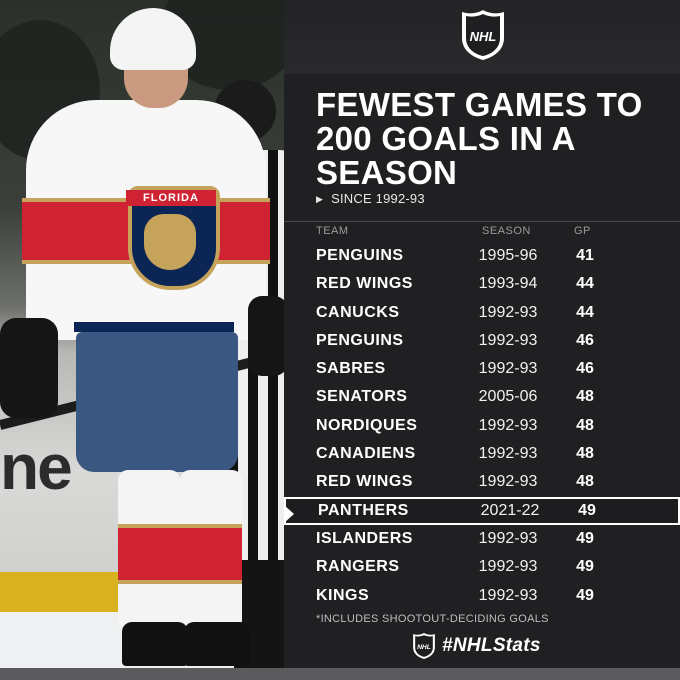 This screenshot has width=680, height=680. Describe the element at coordinates (153, 39) in the screenshot. I see `player-helmet` at that location.